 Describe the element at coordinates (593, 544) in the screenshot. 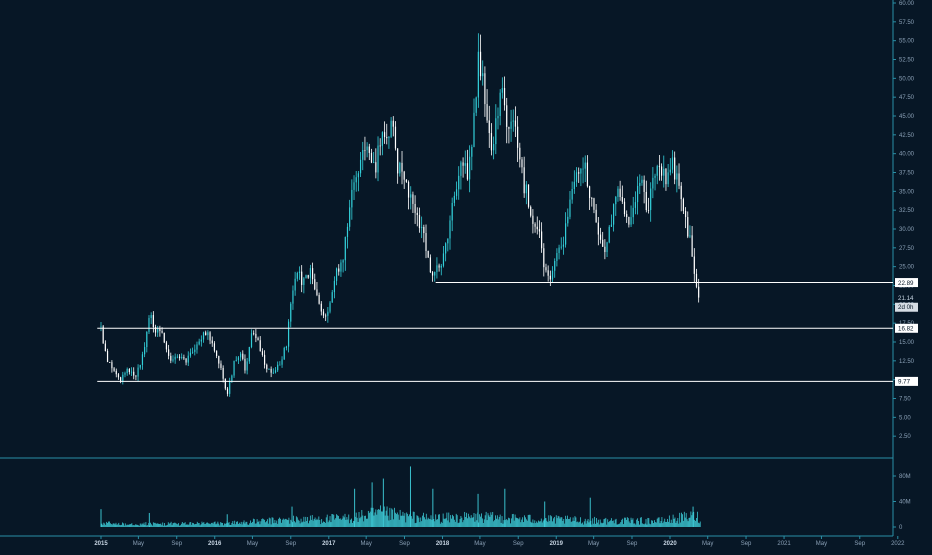

I see `date-tick-label: May` at that location.